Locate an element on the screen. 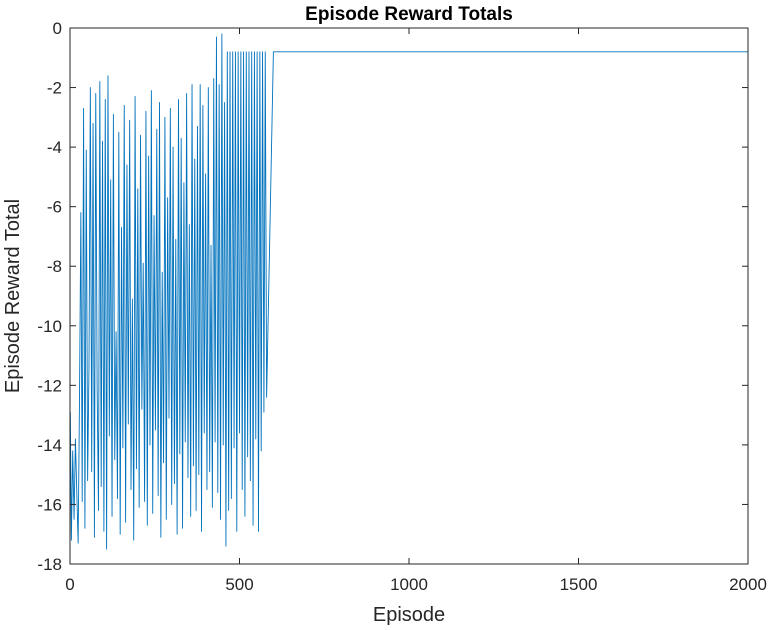 The image size is (773, 630). x-axis-label: Episode is located at coordinates (409, 615).